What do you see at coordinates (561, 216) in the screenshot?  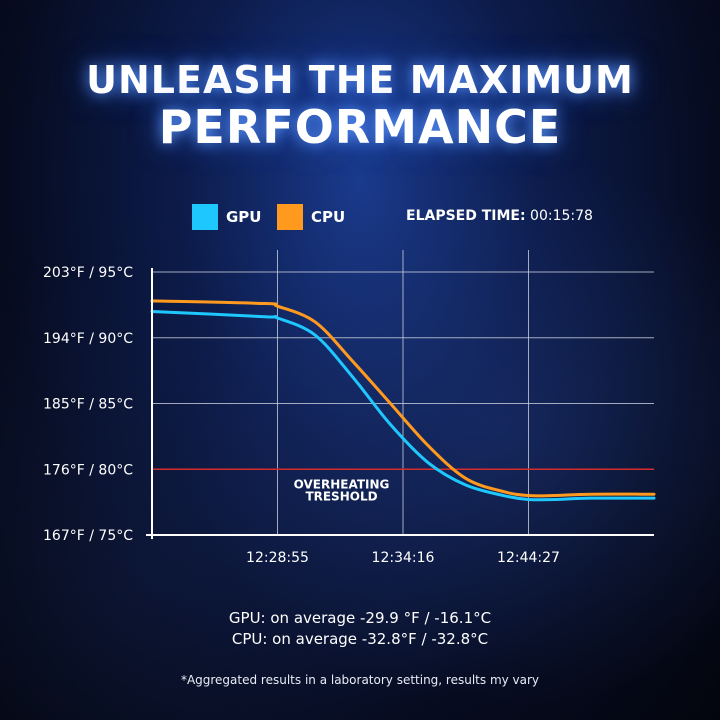 I see `elapsed-time-value: 00:15:78` at bounding box center [561, 216].